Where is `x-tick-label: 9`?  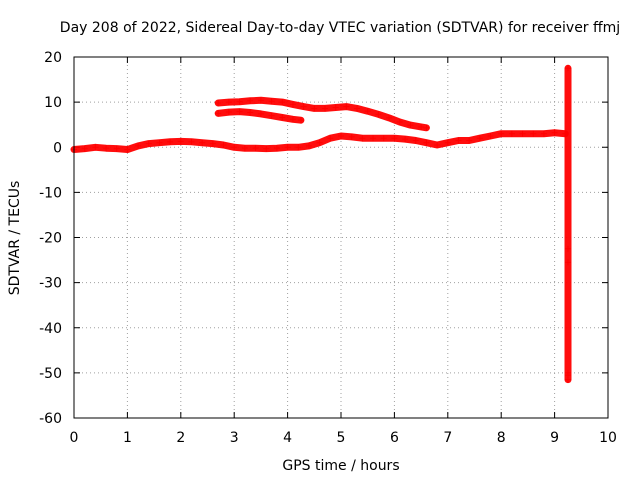
x-tick-label: 9 is located at coordinates (554, 438).